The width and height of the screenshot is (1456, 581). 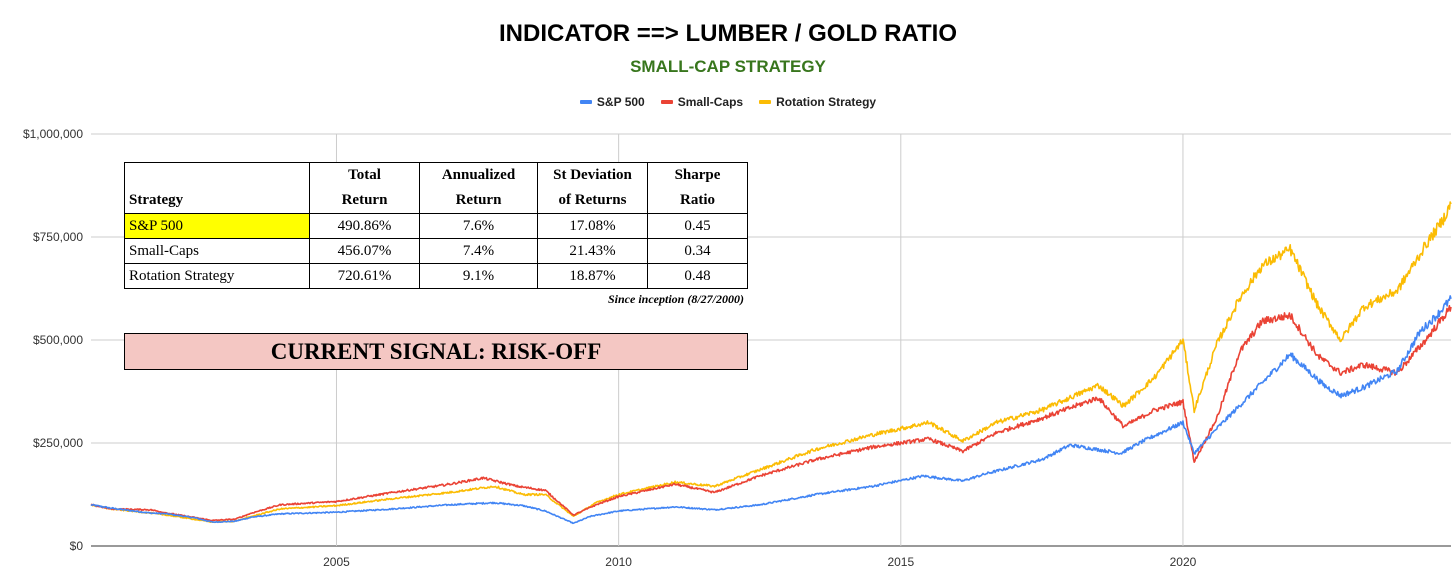 What do you see at coordinates (697, 276) in the screenshot?
I see `table-cell-sharpe-ratio: 0.48` at bounding box center [697, 276].